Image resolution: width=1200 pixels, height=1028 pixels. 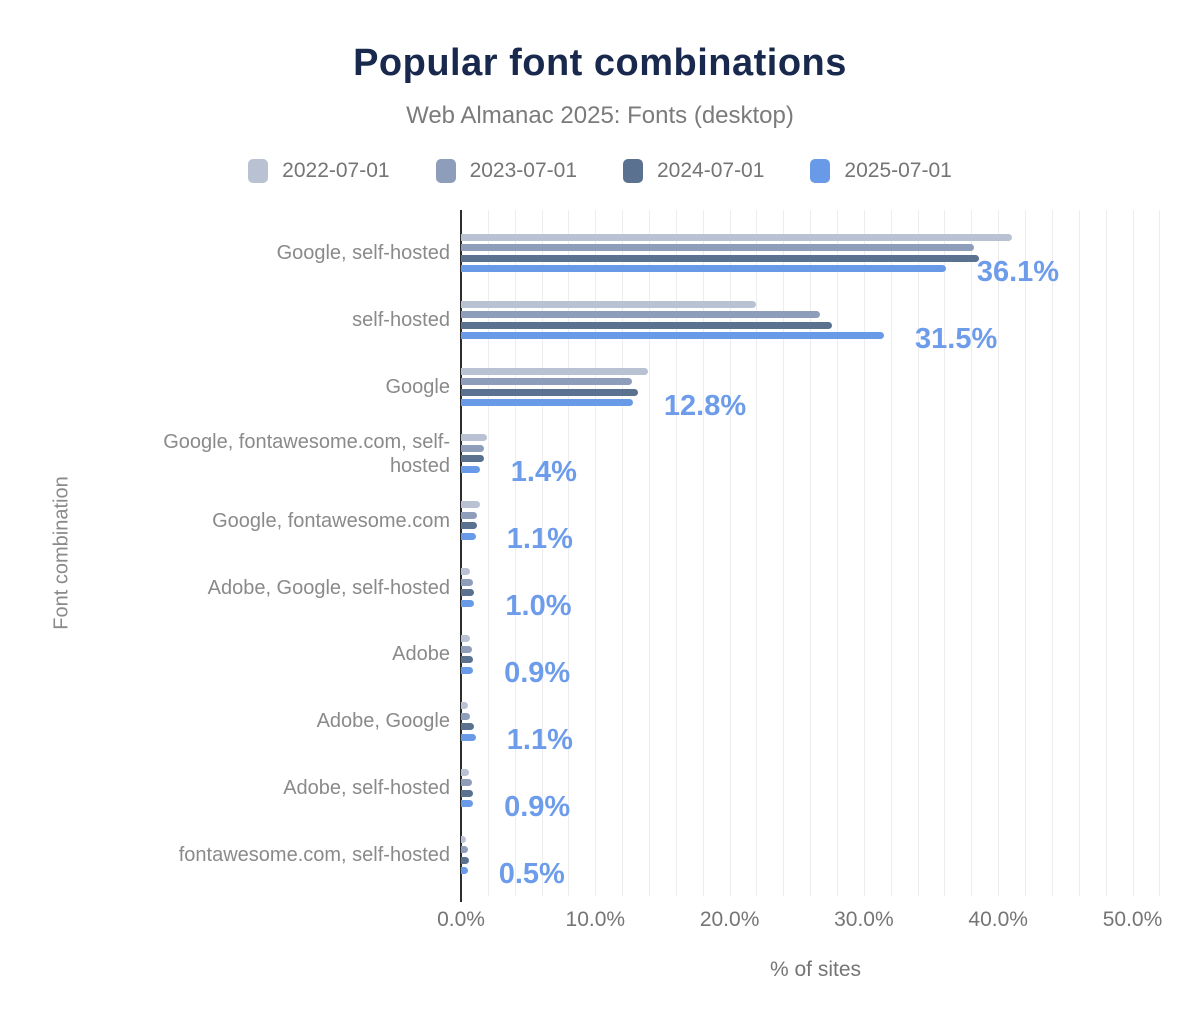 I want to click on data-label: 12.8%, so click(x=705, y=405).